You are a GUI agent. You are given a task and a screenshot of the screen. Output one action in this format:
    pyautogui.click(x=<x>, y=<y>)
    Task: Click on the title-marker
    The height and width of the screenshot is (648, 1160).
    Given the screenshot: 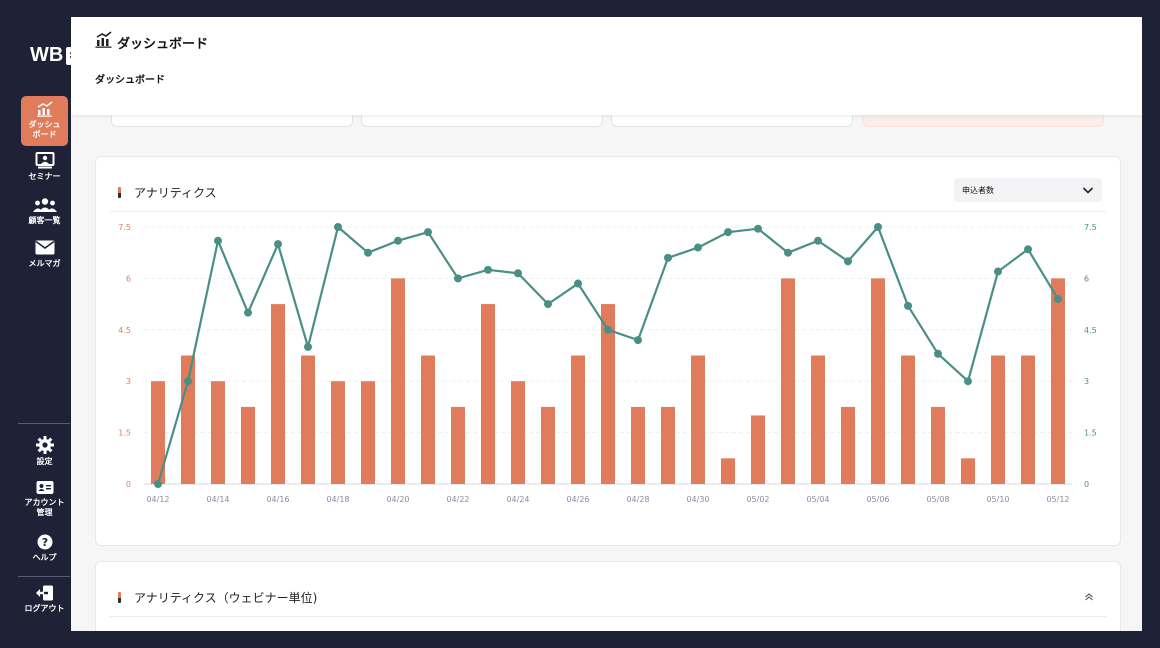 What is the action you would take?
    pyautogui.click(x=119, y=192)
    